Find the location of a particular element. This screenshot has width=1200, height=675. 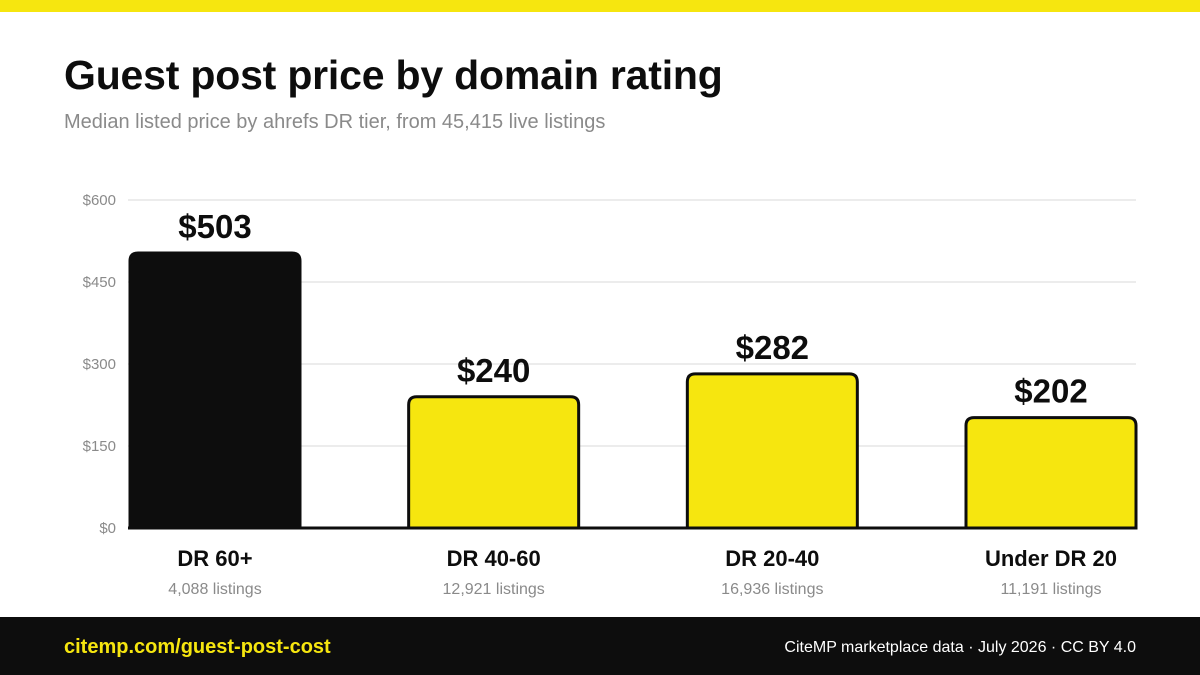

y-tick-label: $300 is located at coordinates (99, 364).